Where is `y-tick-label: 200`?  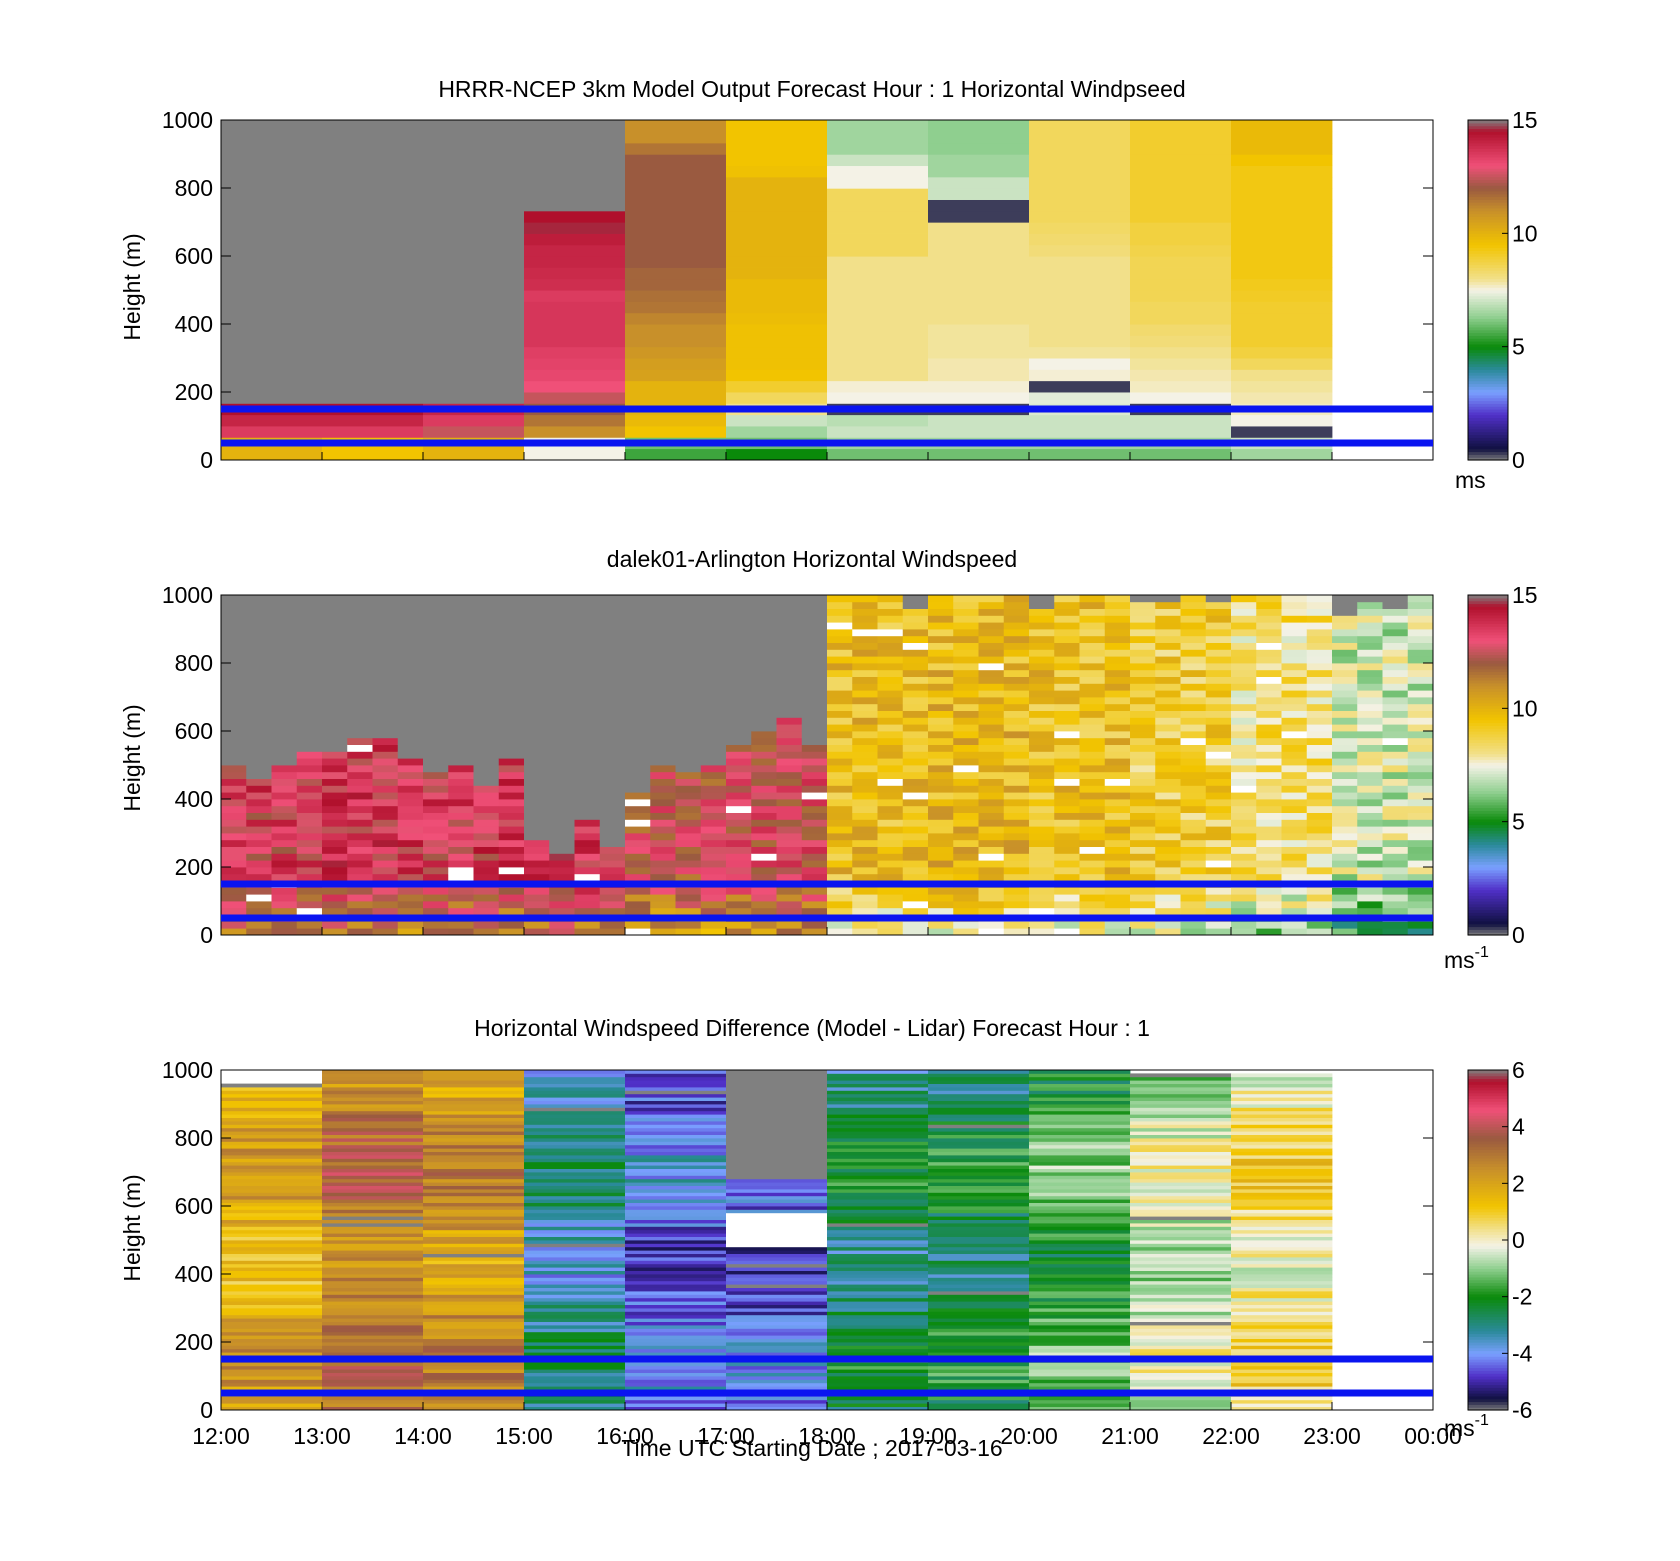
y-tick-label: 200 is located at coordinates (194, 1342).